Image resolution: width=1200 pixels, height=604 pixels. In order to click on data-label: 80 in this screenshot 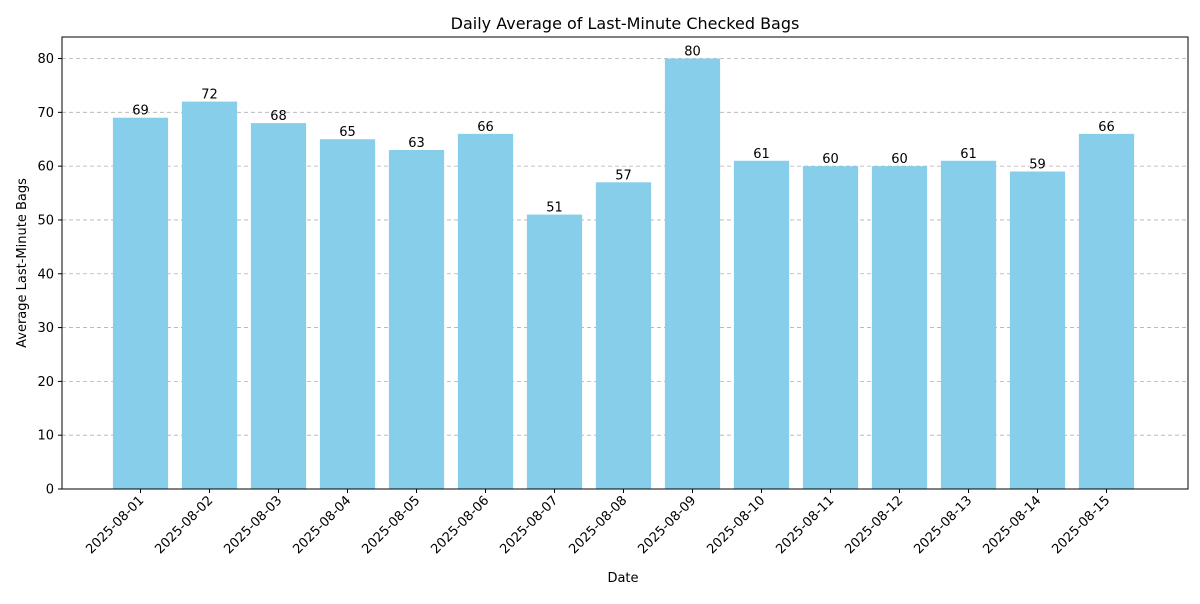, I will do `click(692, 52)`.